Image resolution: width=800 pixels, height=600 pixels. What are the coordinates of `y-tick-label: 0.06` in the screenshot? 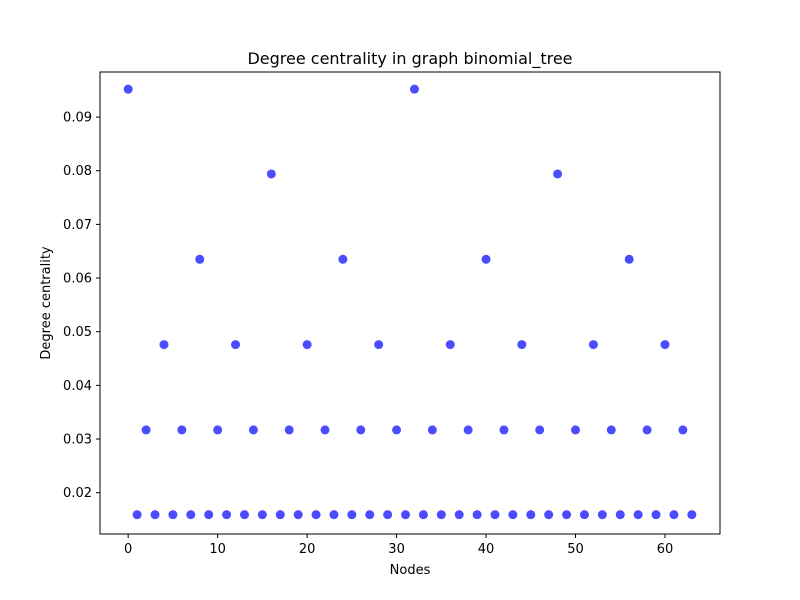 It's located at (77, 279).